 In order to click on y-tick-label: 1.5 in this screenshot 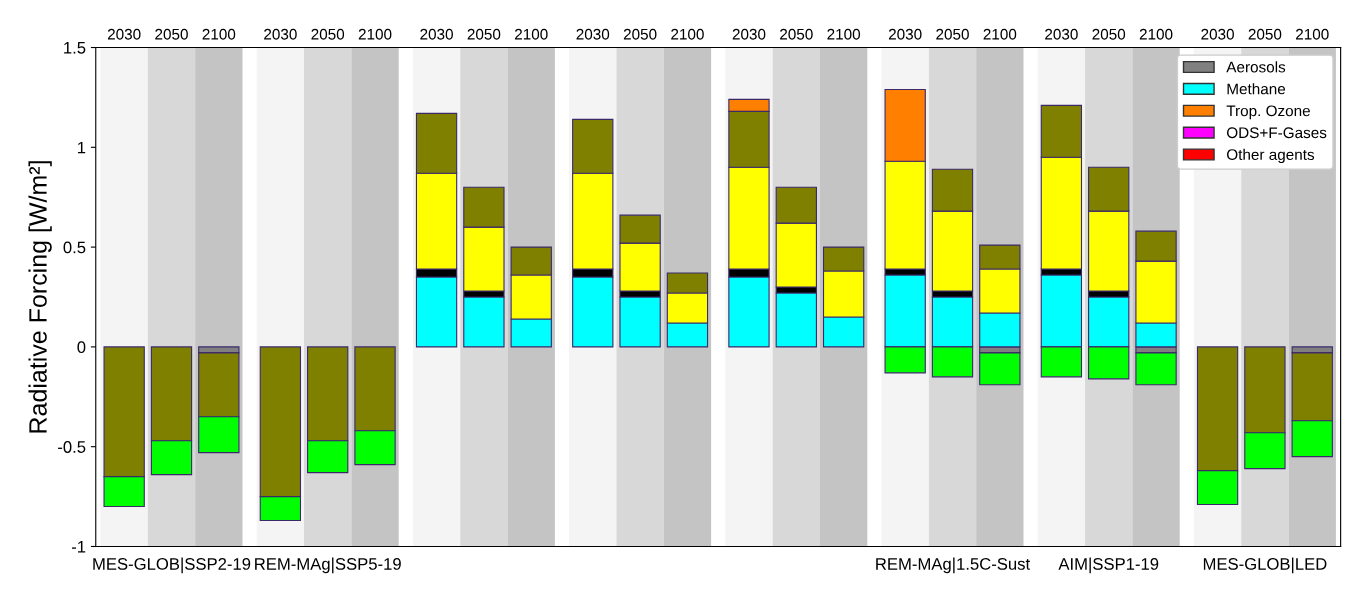, I will do `click(75, 48)`.